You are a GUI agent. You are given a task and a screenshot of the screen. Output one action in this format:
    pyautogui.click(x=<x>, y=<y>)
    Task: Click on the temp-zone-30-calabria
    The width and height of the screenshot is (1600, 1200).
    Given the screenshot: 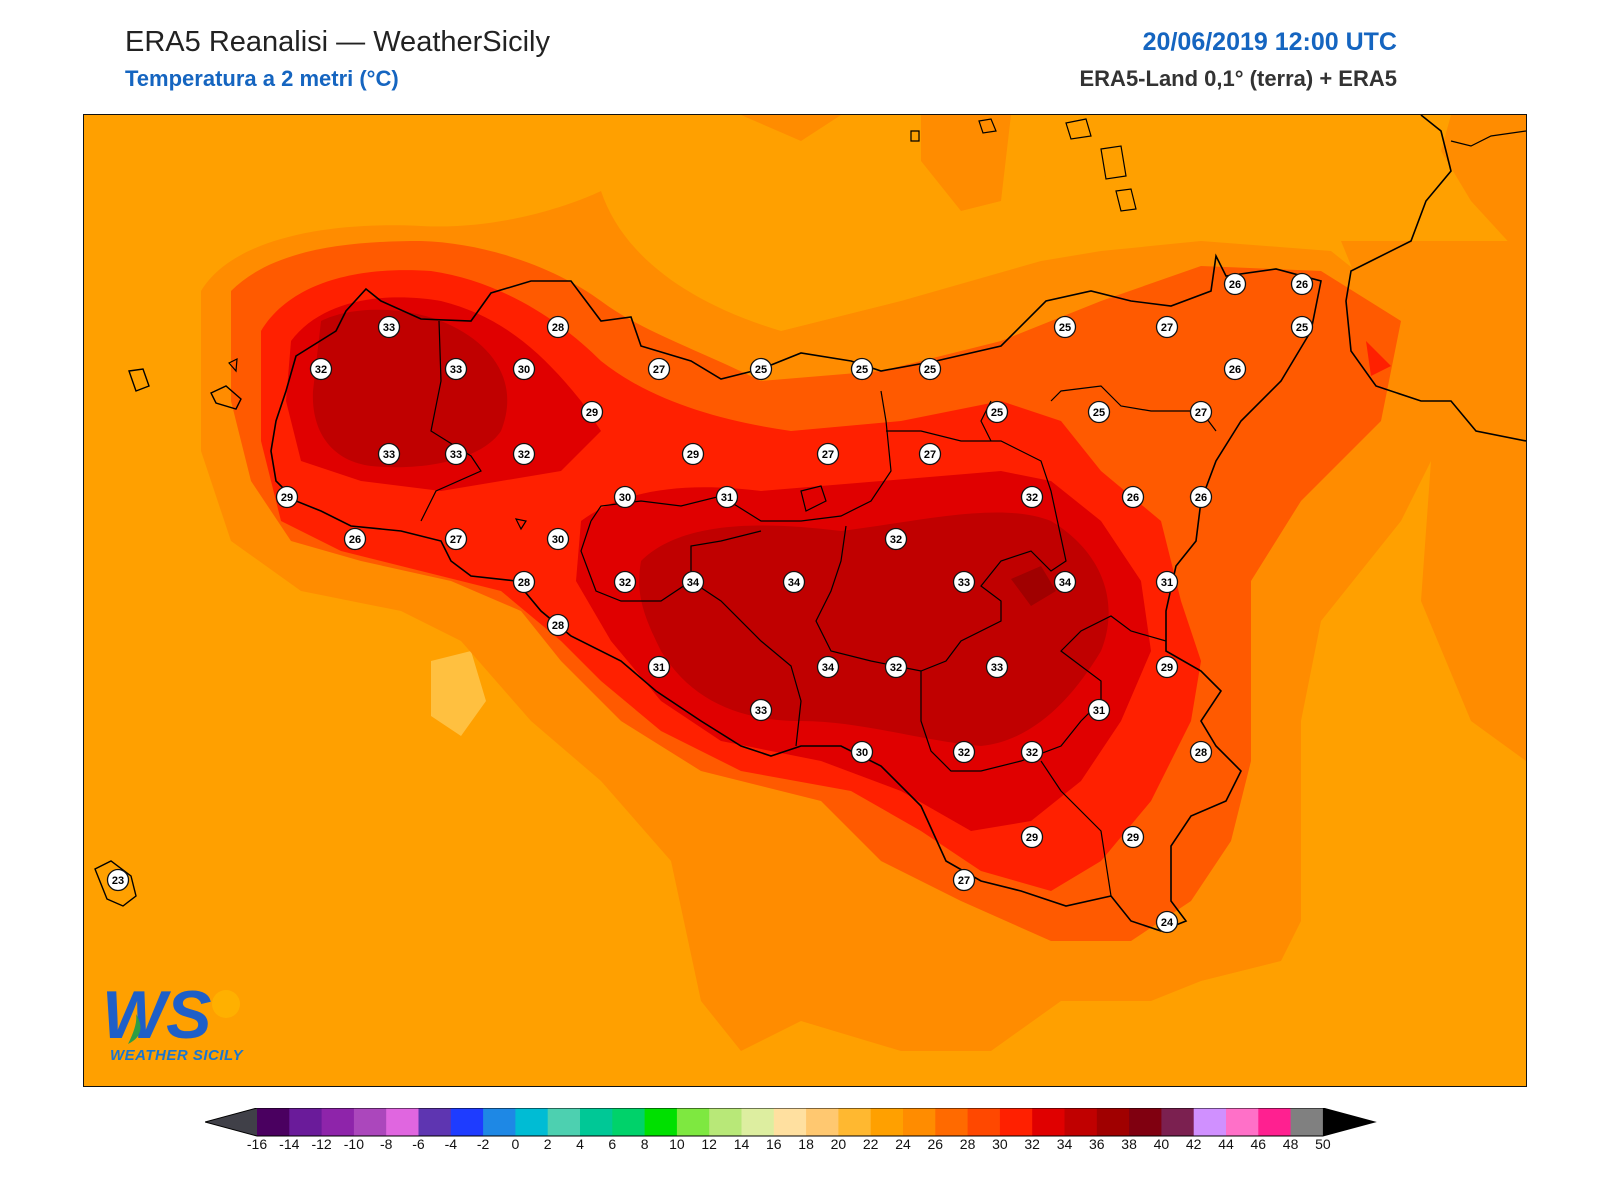 What is the action you would take?
    pyautogui.click(x=1378, y=358)
    